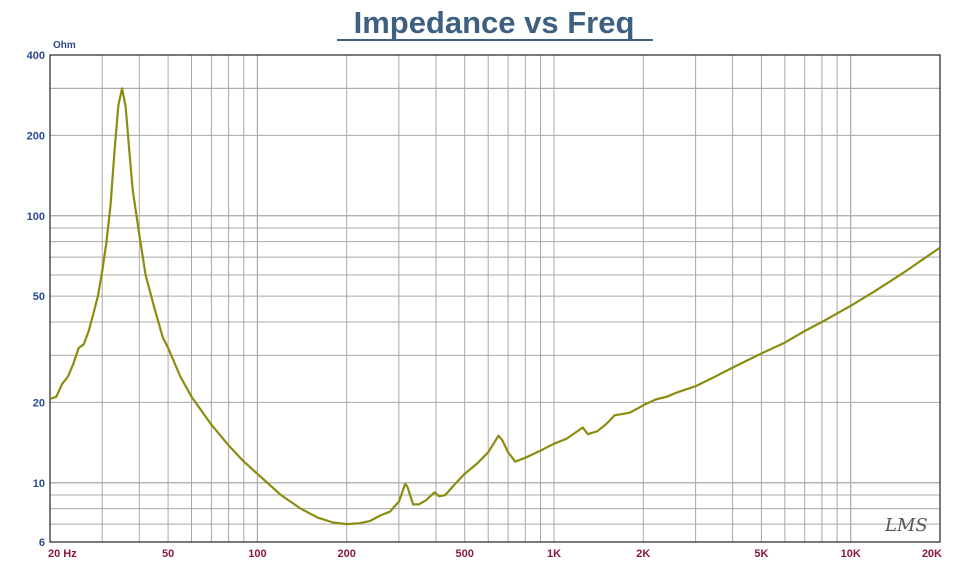 Image resolution: width=980 pixels, height=574 pixels. What do you see at coordinates (761, 554) in the screenshot?
I see `x-tick-label: 5K` at bounding box center [761, 554].